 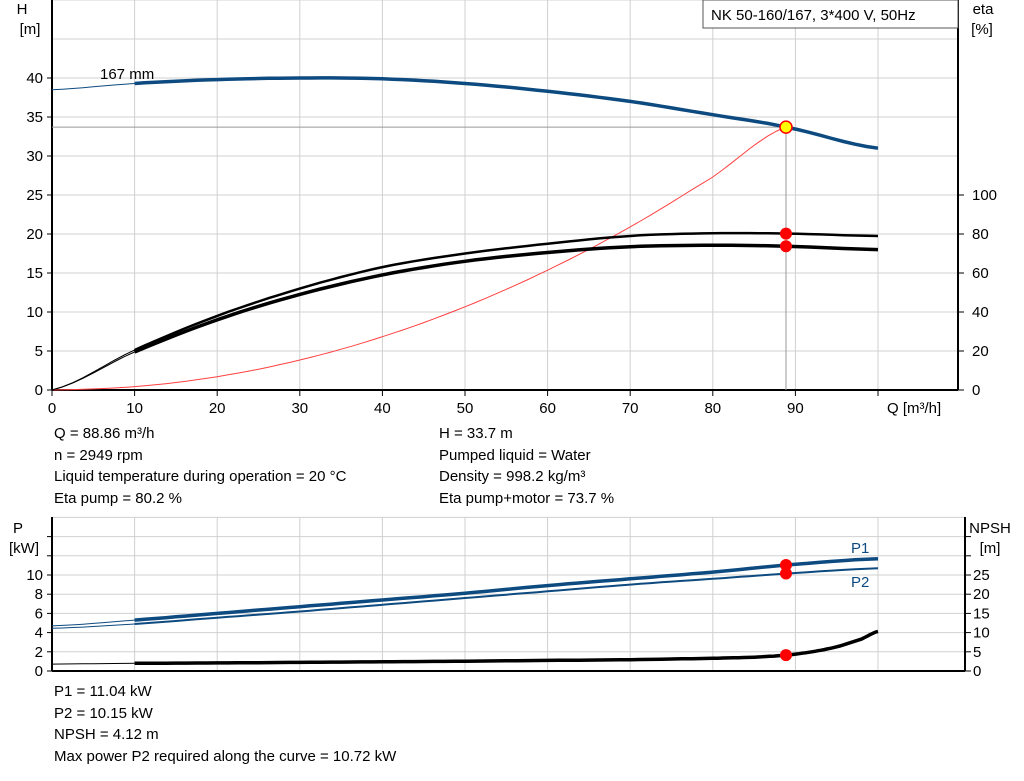 What do you see at coordinates (981, 633) in the screenshot?
I see `npsh-tick-label: 10` at bounding box center [981, 633].